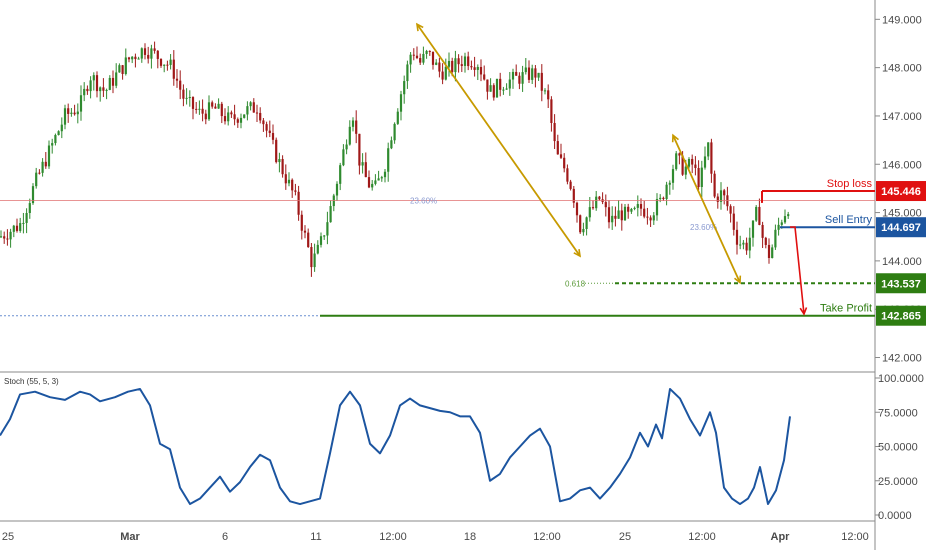  I want to click on stoch-tick-label: 0.0000, so click(895, 516).